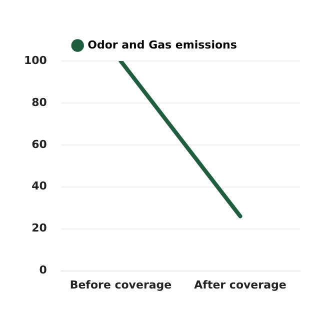 The width and height of the screenshot is (328, 320). Describe the element at coordinates (36, 60) in the screenshot. I see `y-tick-label: 100` at that location.